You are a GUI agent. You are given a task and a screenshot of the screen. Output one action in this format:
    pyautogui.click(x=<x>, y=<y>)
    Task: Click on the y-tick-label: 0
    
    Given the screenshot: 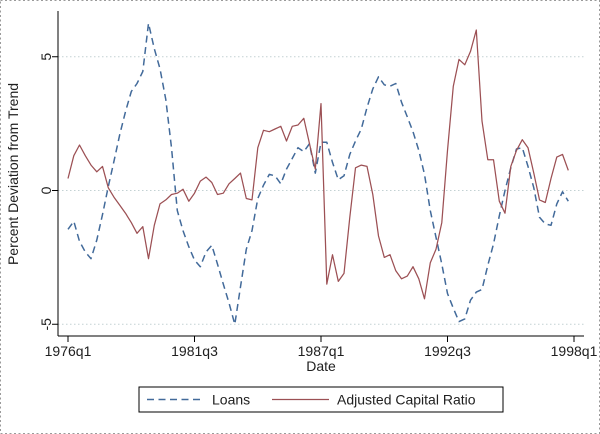 What is the action you would take?
    pyautogui.click(x=46, y=190)
    